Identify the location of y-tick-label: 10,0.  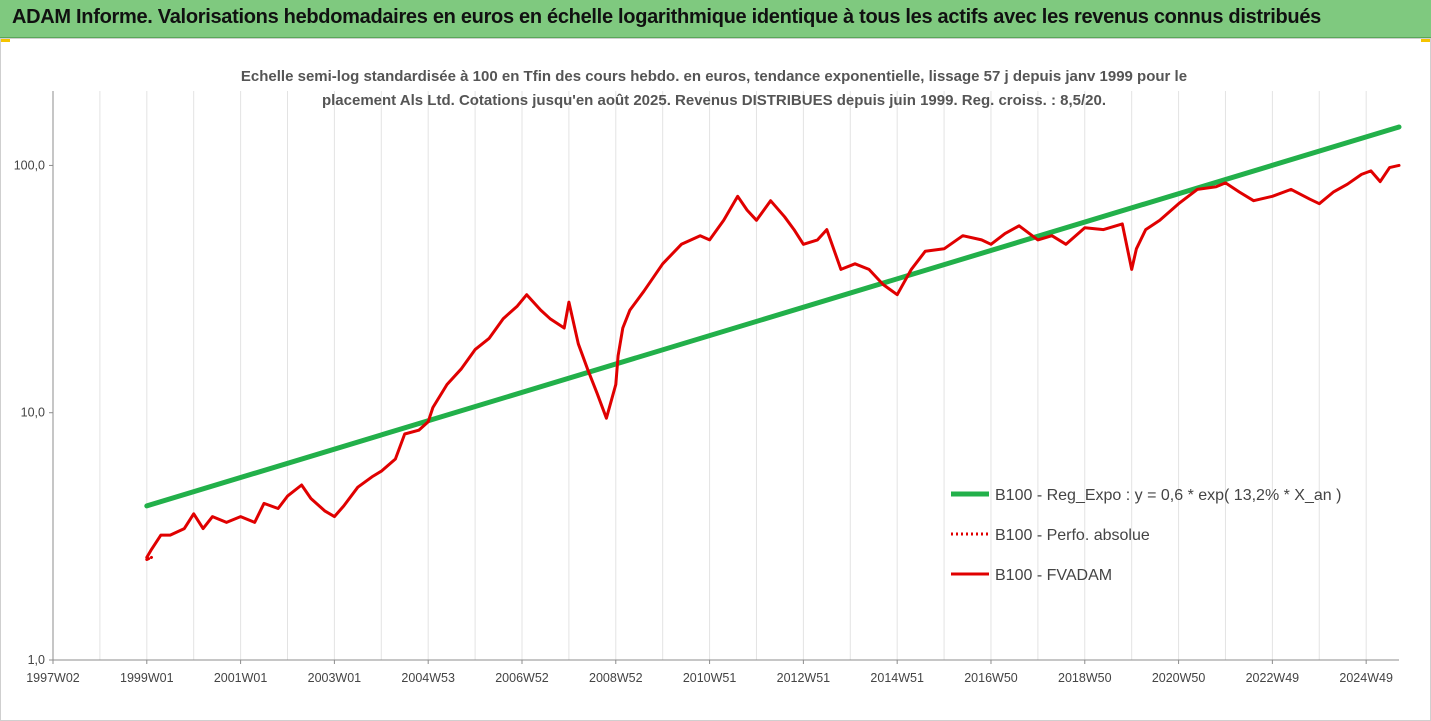
(33, 413).